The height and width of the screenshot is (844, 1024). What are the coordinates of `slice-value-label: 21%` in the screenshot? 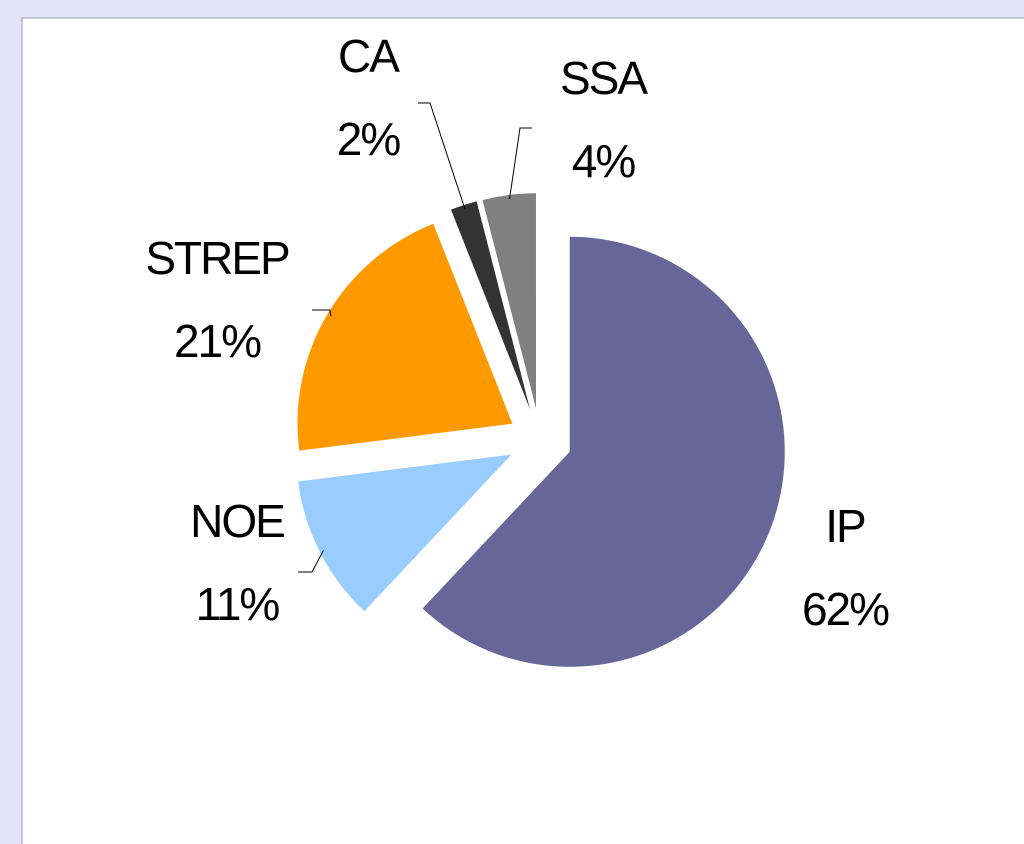 It's located at (217, 341).